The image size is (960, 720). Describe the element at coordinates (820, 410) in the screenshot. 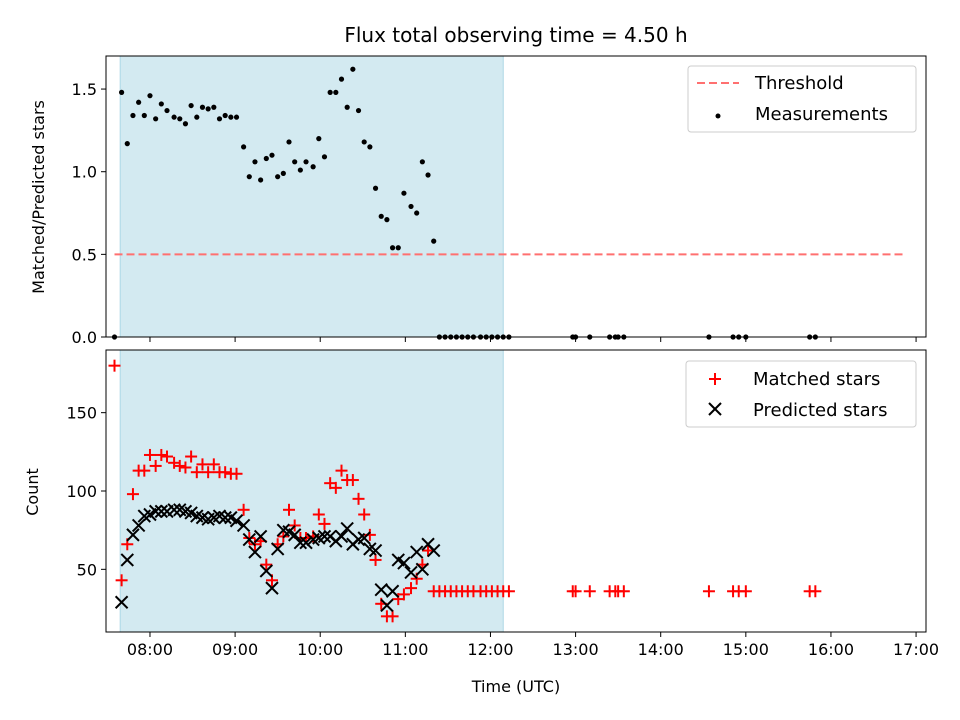

I see `legend-predicted-label: Predicted stars` at that location.